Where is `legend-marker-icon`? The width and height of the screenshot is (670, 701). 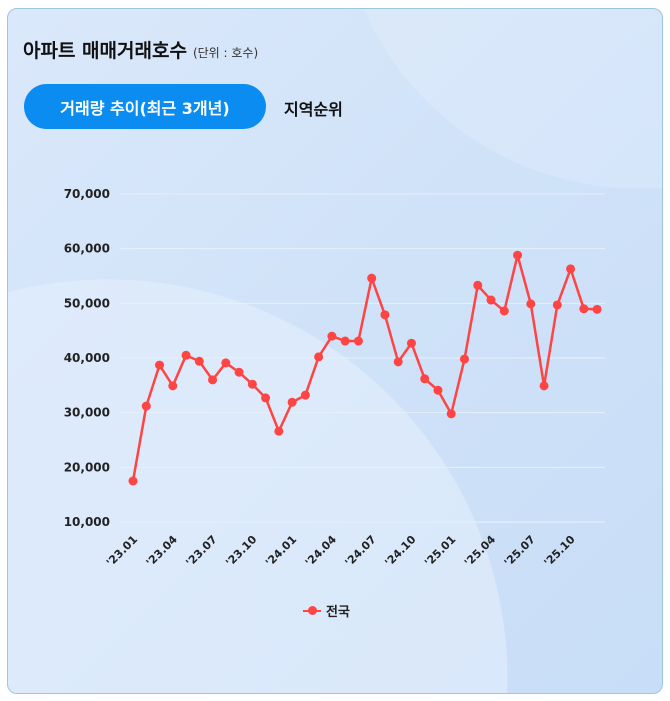 legend-marker-icon is located at coordinates (312, 610).